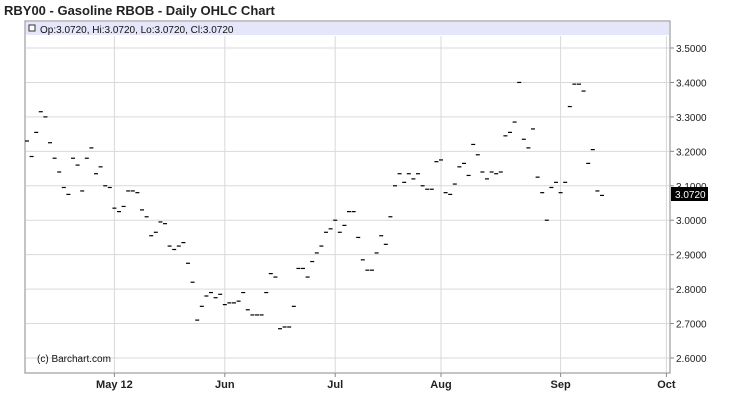 The height and width of the screenshot is (403, 736). Describe the element at coordinates (386, 382) in the screenshot. I see `x-axis: May 12 Jun Jul Aug Sep Oct` at that location.